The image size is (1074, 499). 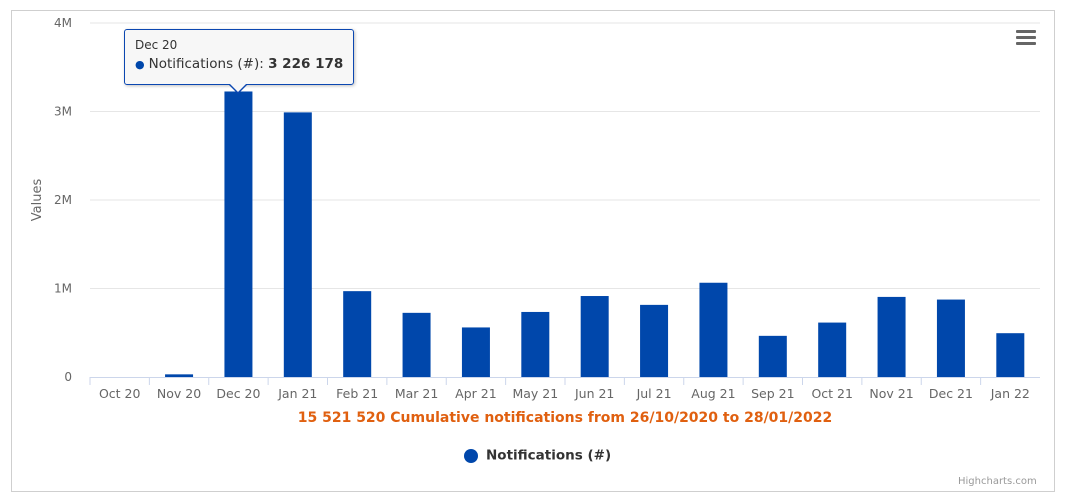 I want to click on x-tick-label: Jun 21, so click(x=594, y=393).